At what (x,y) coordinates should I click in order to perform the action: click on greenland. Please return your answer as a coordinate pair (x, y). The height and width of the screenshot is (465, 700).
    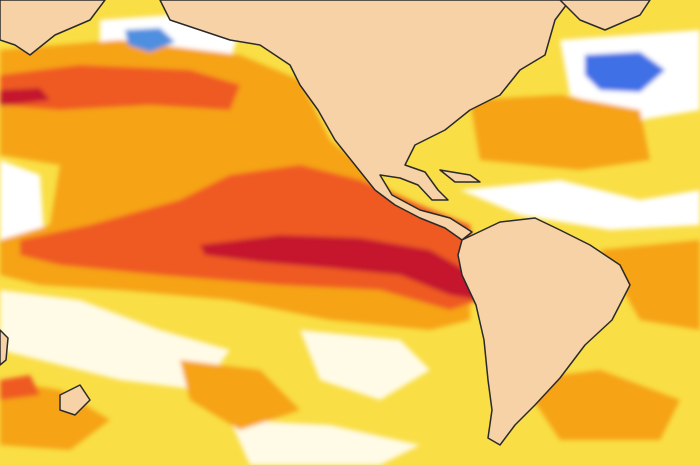
    Looking at the image, I should click on (605, 15).